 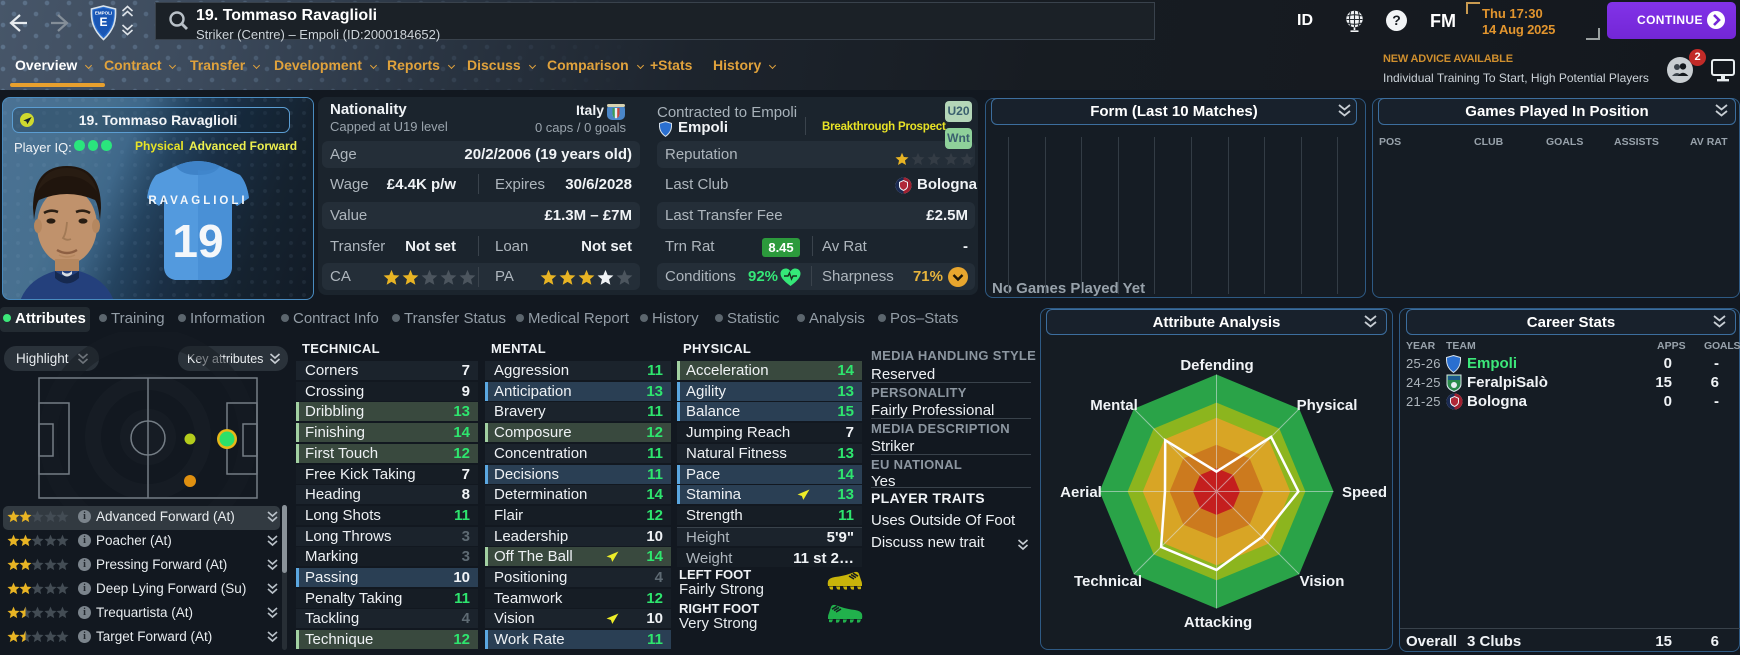 What do you see at coordinates (197, 201) in the screenshot?
I see `svg-text: RAVAGLIOLI` at bounding box center [197, 201].